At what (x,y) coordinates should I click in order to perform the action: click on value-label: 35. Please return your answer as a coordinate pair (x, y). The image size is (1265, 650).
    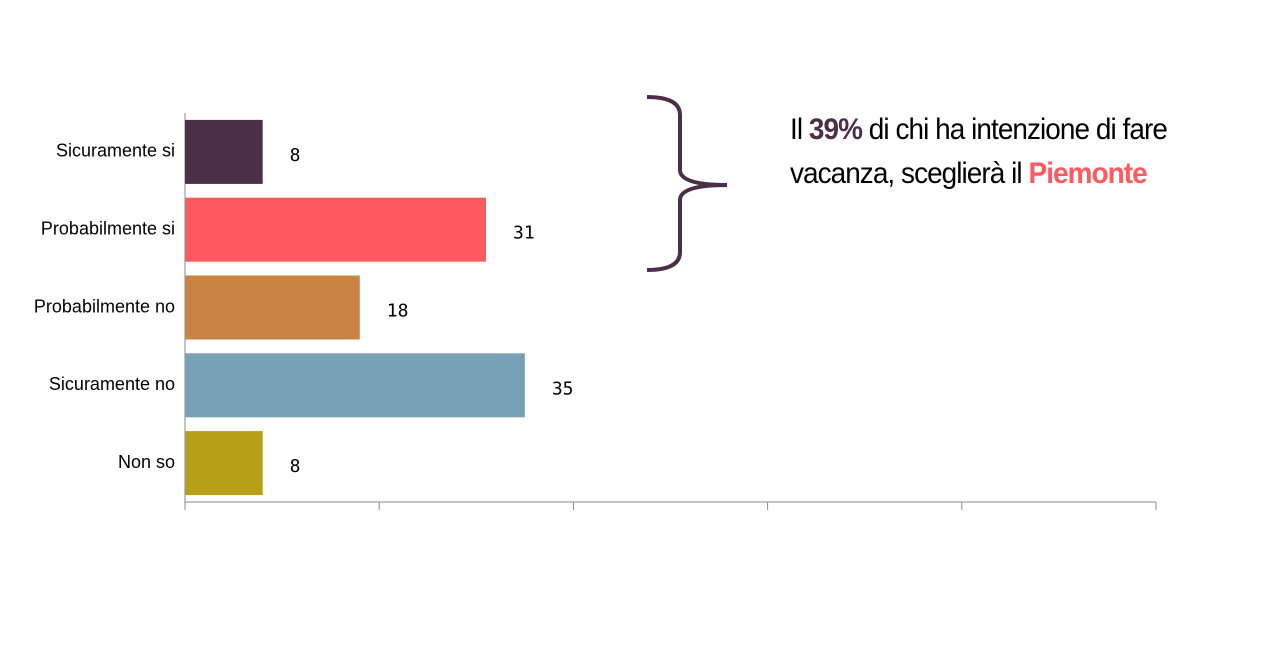
    Looking at the image, I should click on (563, 388).